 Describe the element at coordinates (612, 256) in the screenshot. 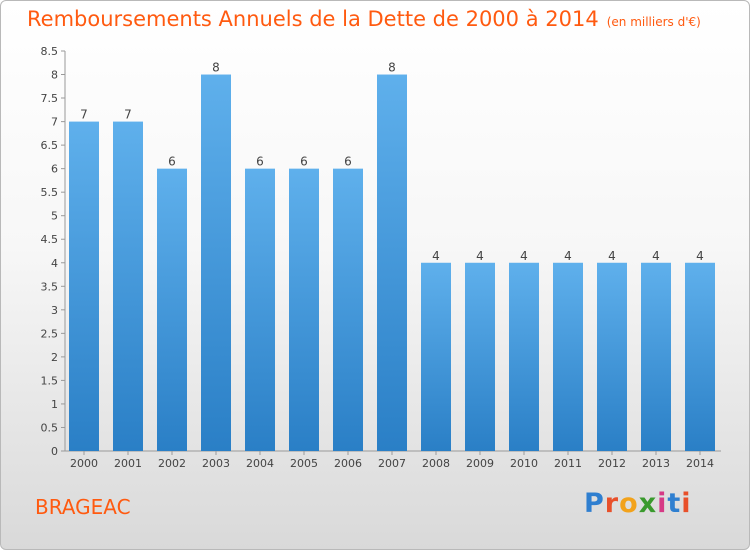

I see `data-label-2012: 4` at that location.